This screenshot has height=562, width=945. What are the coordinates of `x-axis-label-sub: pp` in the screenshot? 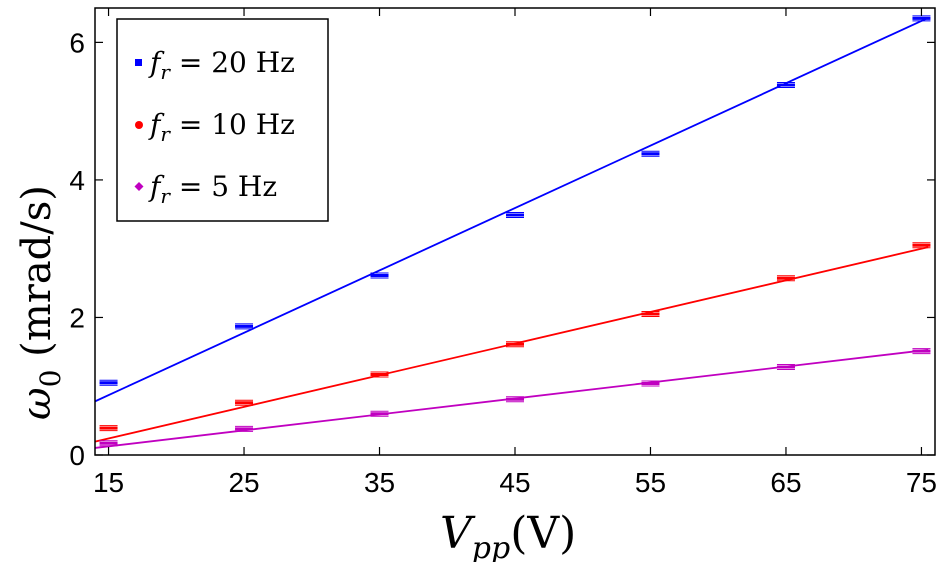 It's located at (491, 546).